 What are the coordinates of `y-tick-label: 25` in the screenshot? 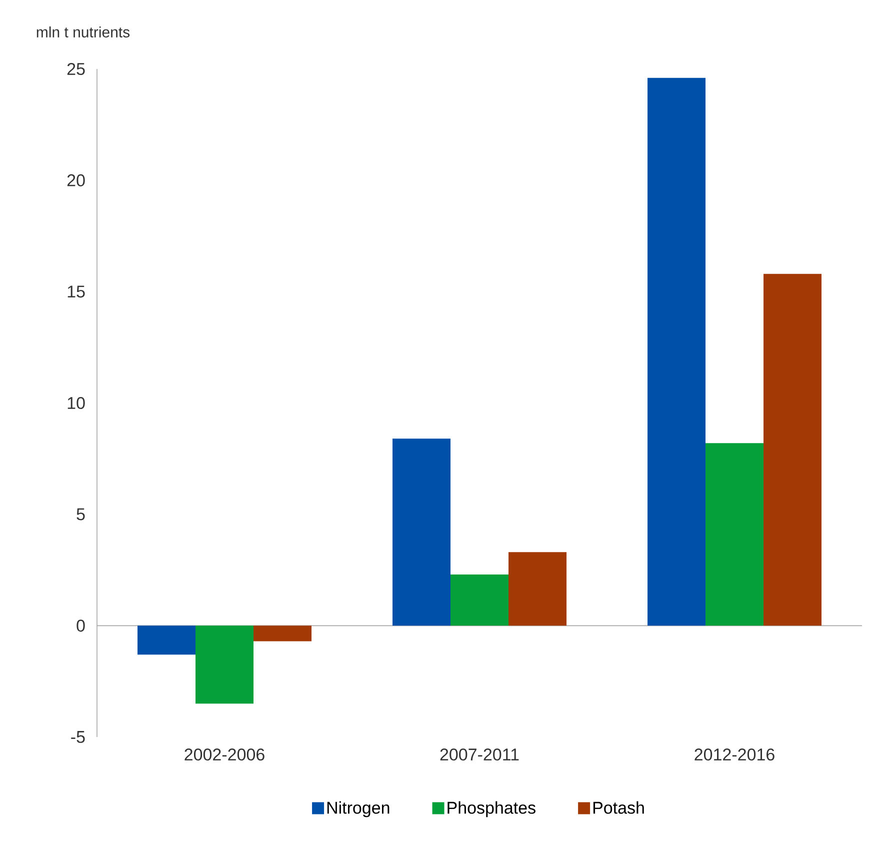 It's located at (76, 69).